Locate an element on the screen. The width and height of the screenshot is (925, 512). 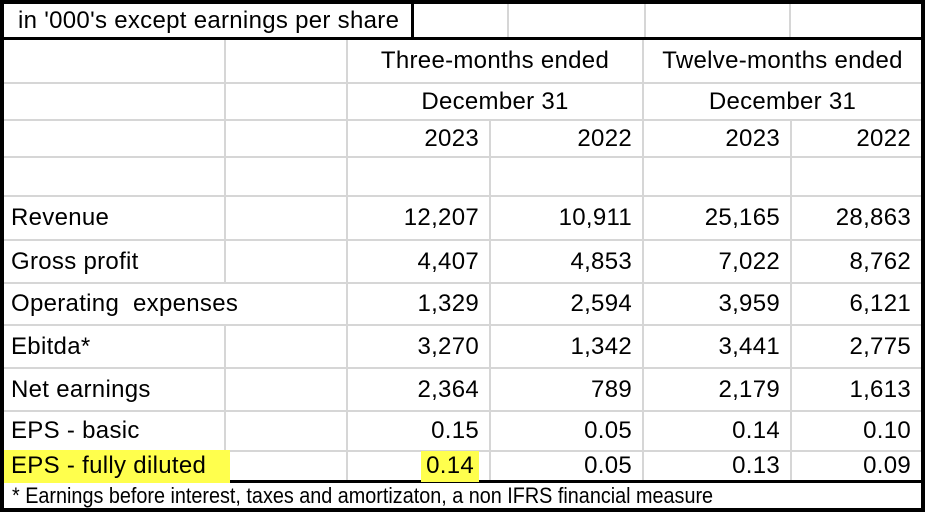
table-row-eps-fully-diluted: EPS - fully diluted 0.14 0.05 0.13 0.09 is located at coordinates (462, 466).